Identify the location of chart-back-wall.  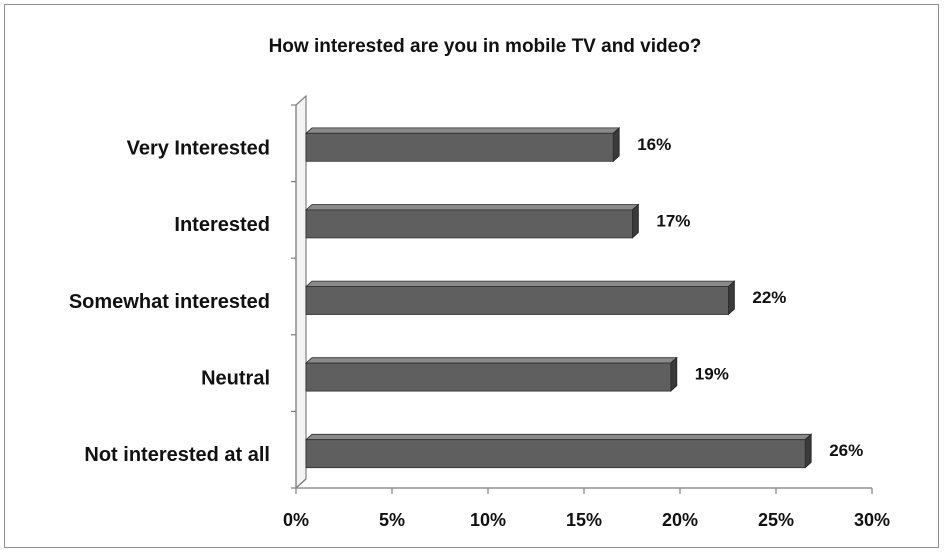
(301, 292).